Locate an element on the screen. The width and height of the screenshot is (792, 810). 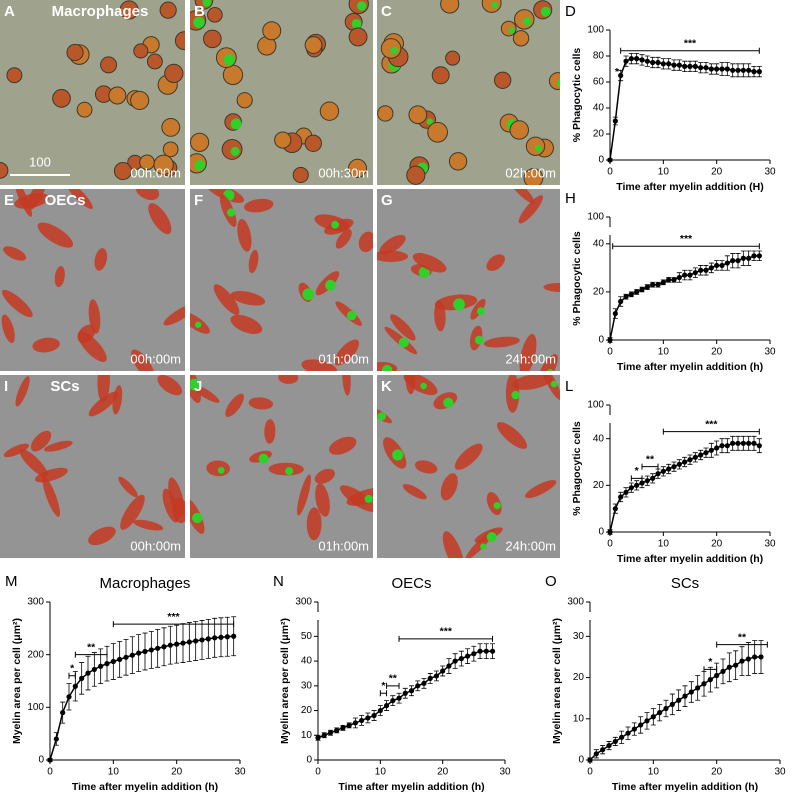
panel-time: 00h:00m is located at coordinates (155, 545).